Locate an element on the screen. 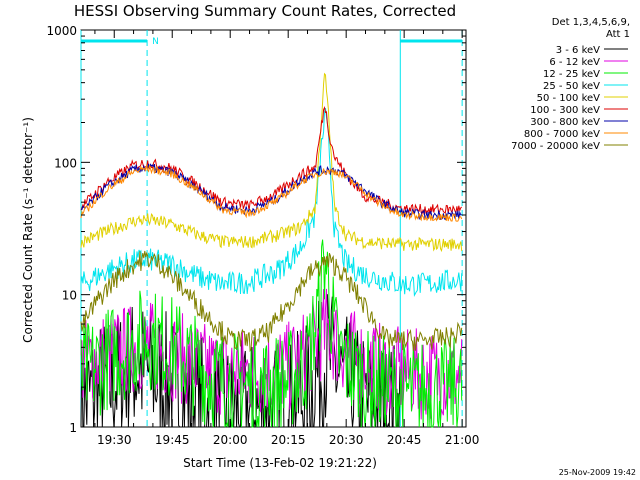  x-tick-label-0: 19:30 is located at coordinates (114, 440).